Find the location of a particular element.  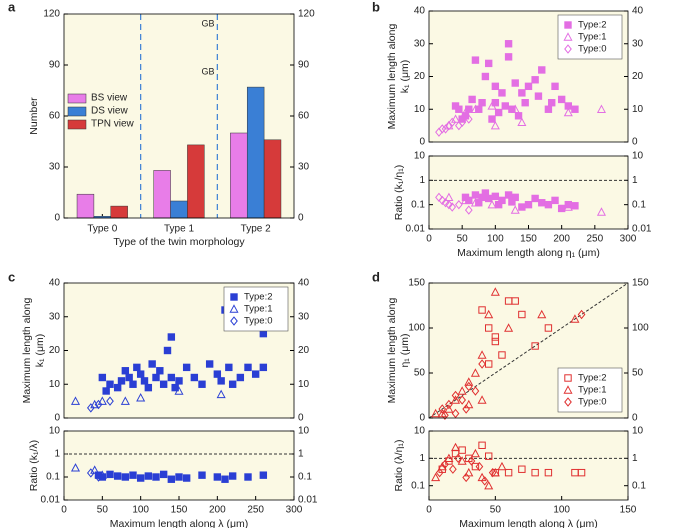

y-tick-label: 0.1 is located at coordinates (418, 204).